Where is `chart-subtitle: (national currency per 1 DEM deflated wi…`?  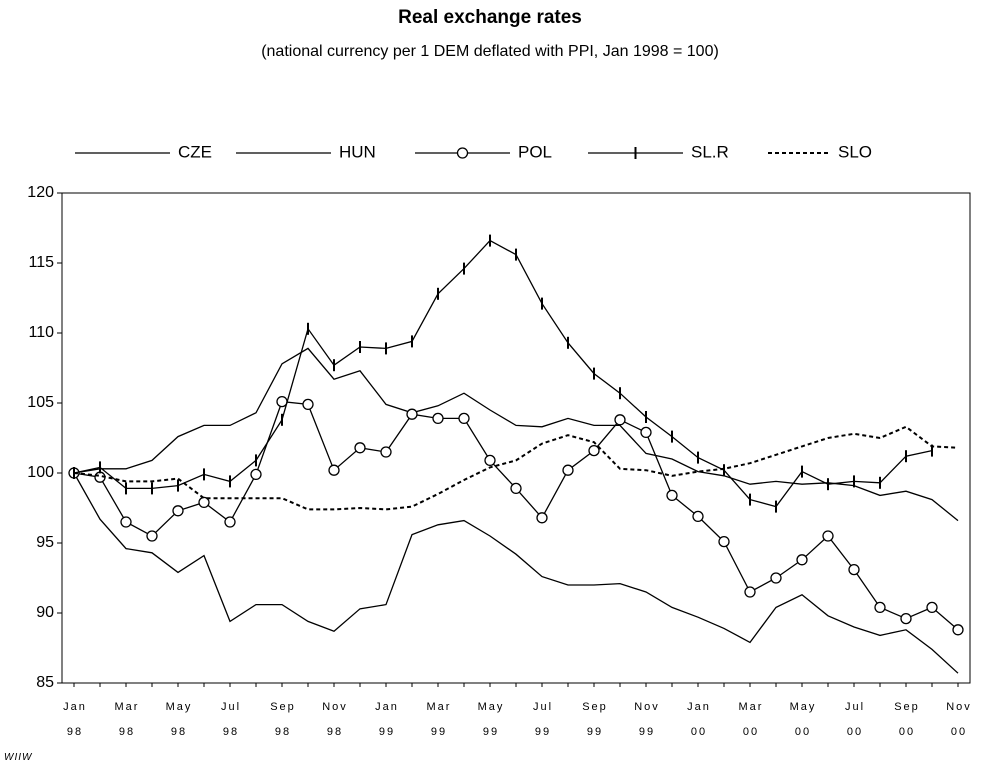
chart-subtitle: (national currency per 1 DEM deflated wi… is located at coordinates (490, 51).